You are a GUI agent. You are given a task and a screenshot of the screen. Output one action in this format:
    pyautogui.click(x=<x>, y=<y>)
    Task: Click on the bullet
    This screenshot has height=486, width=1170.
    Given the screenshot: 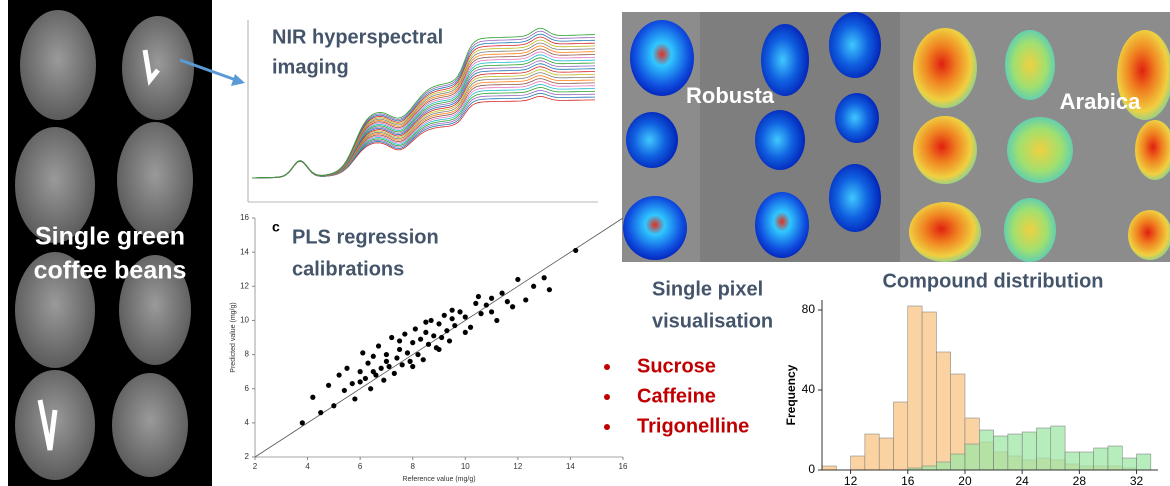 What is the action you would take?
    pyautogui.click(x=607, y=367)
    